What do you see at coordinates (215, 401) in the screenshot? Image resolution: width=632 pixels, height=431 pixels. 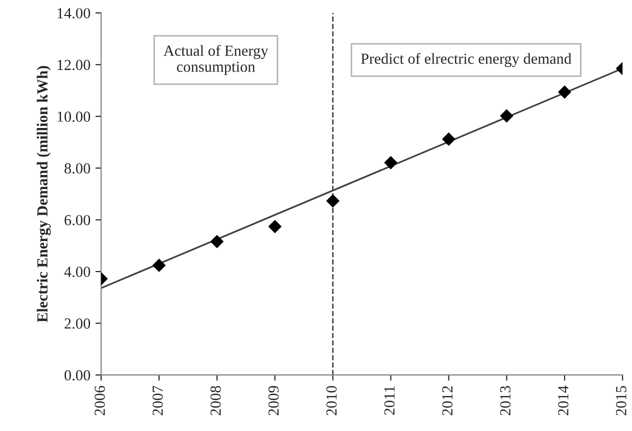 I see `x-tick-label: 2008` at bounding box center [215, 401].